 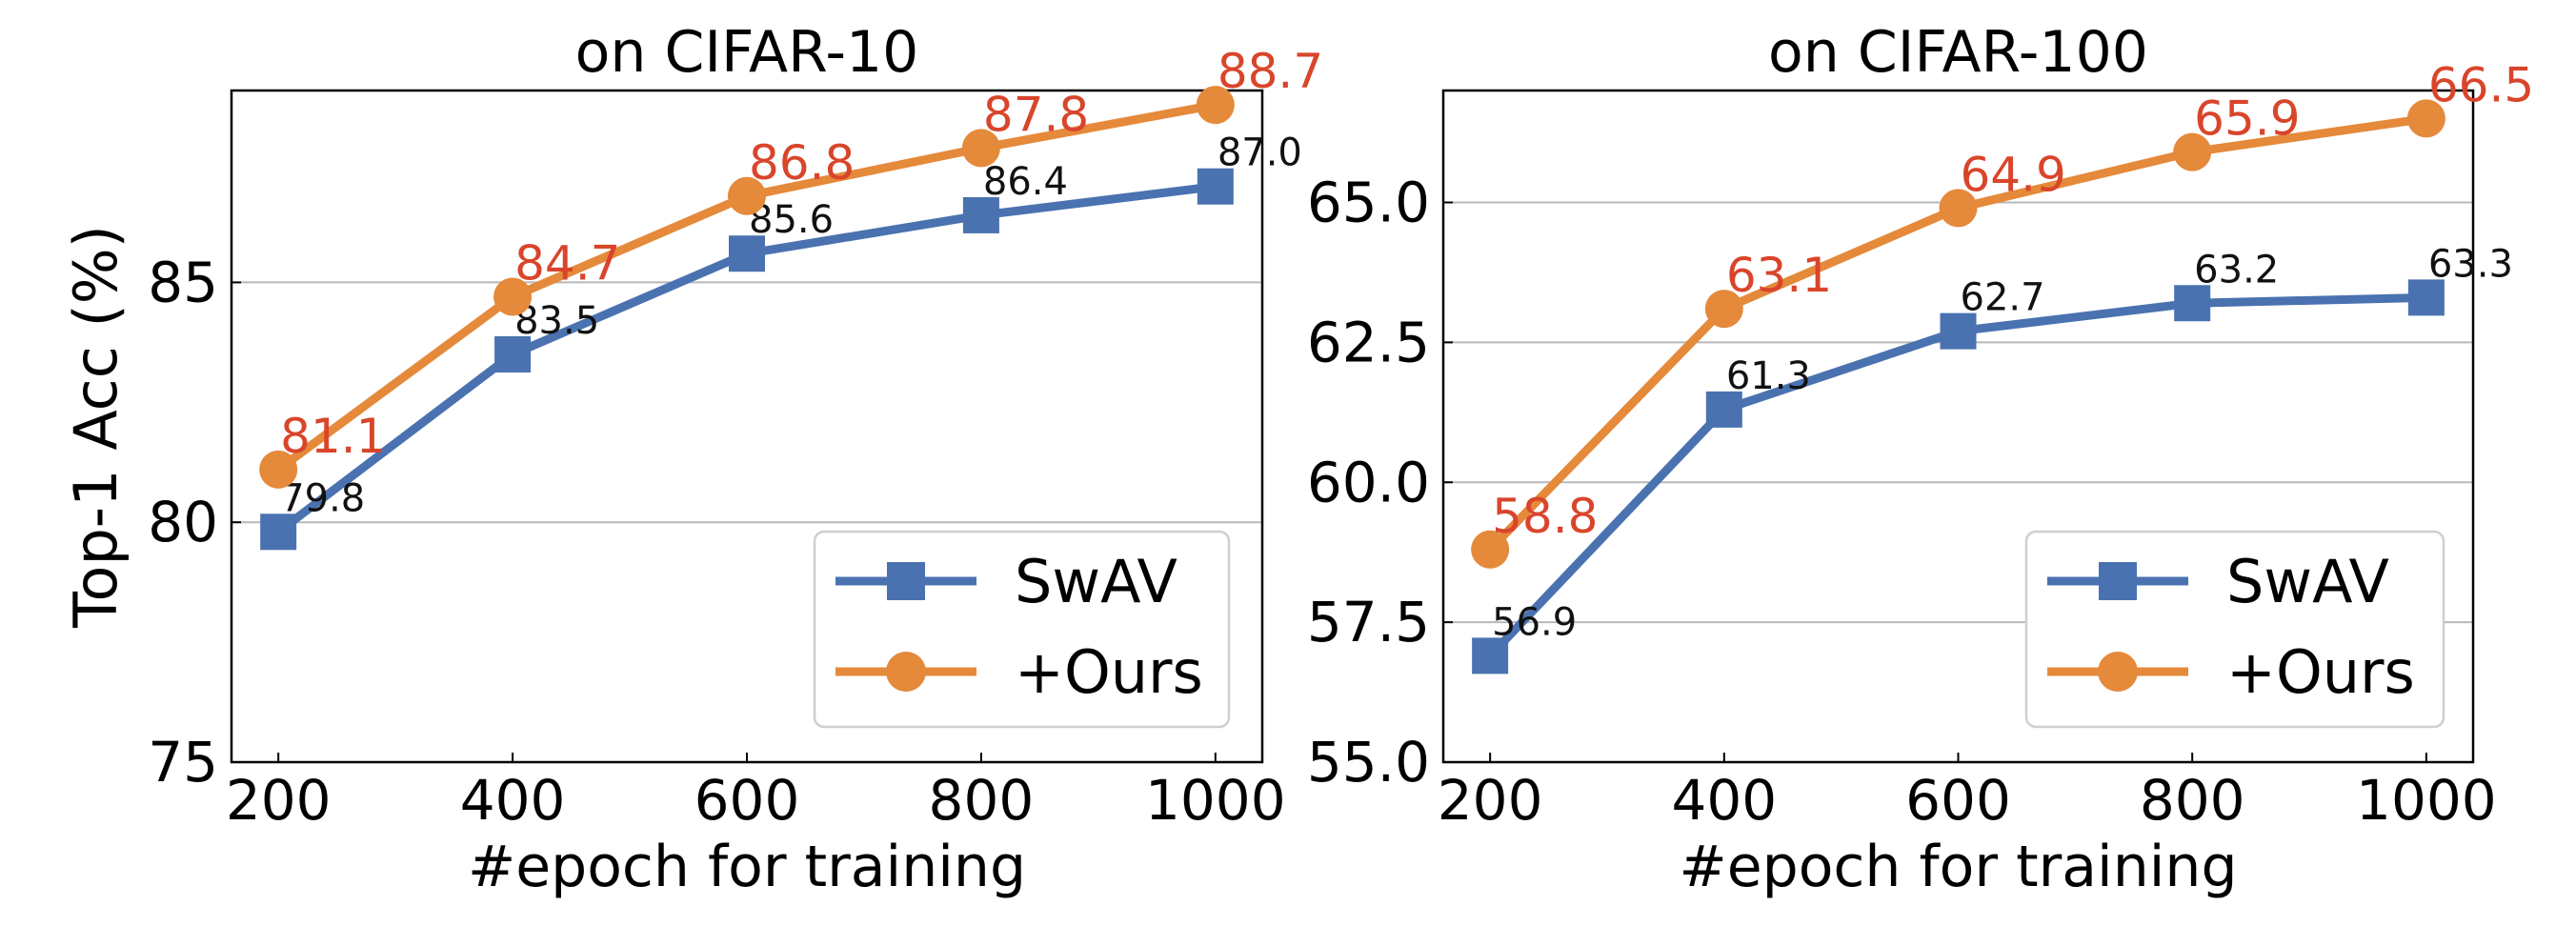 What do you see at coordinates (802, 163) in the screenshot?
I see `data-label: 86.8` at bounding box center [802, 163].